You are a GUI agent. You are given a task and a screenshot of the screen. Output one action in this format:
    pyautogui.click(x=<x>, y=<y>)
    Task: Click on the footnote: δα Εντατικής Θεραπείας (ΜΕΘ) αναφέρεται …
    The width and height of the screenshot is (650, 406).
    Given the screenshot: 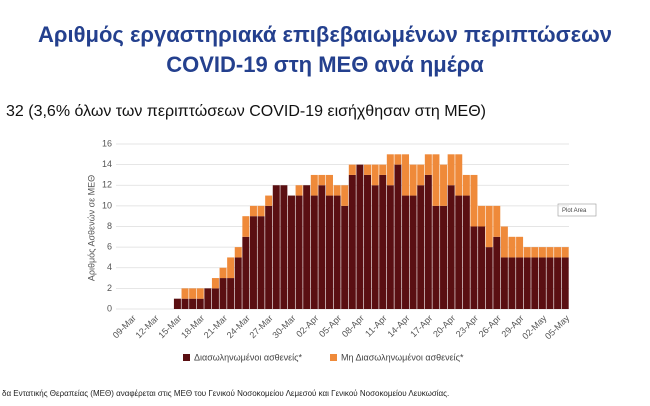 What is the action you would take?
    pyautogui.click(x=225, y=393)
    